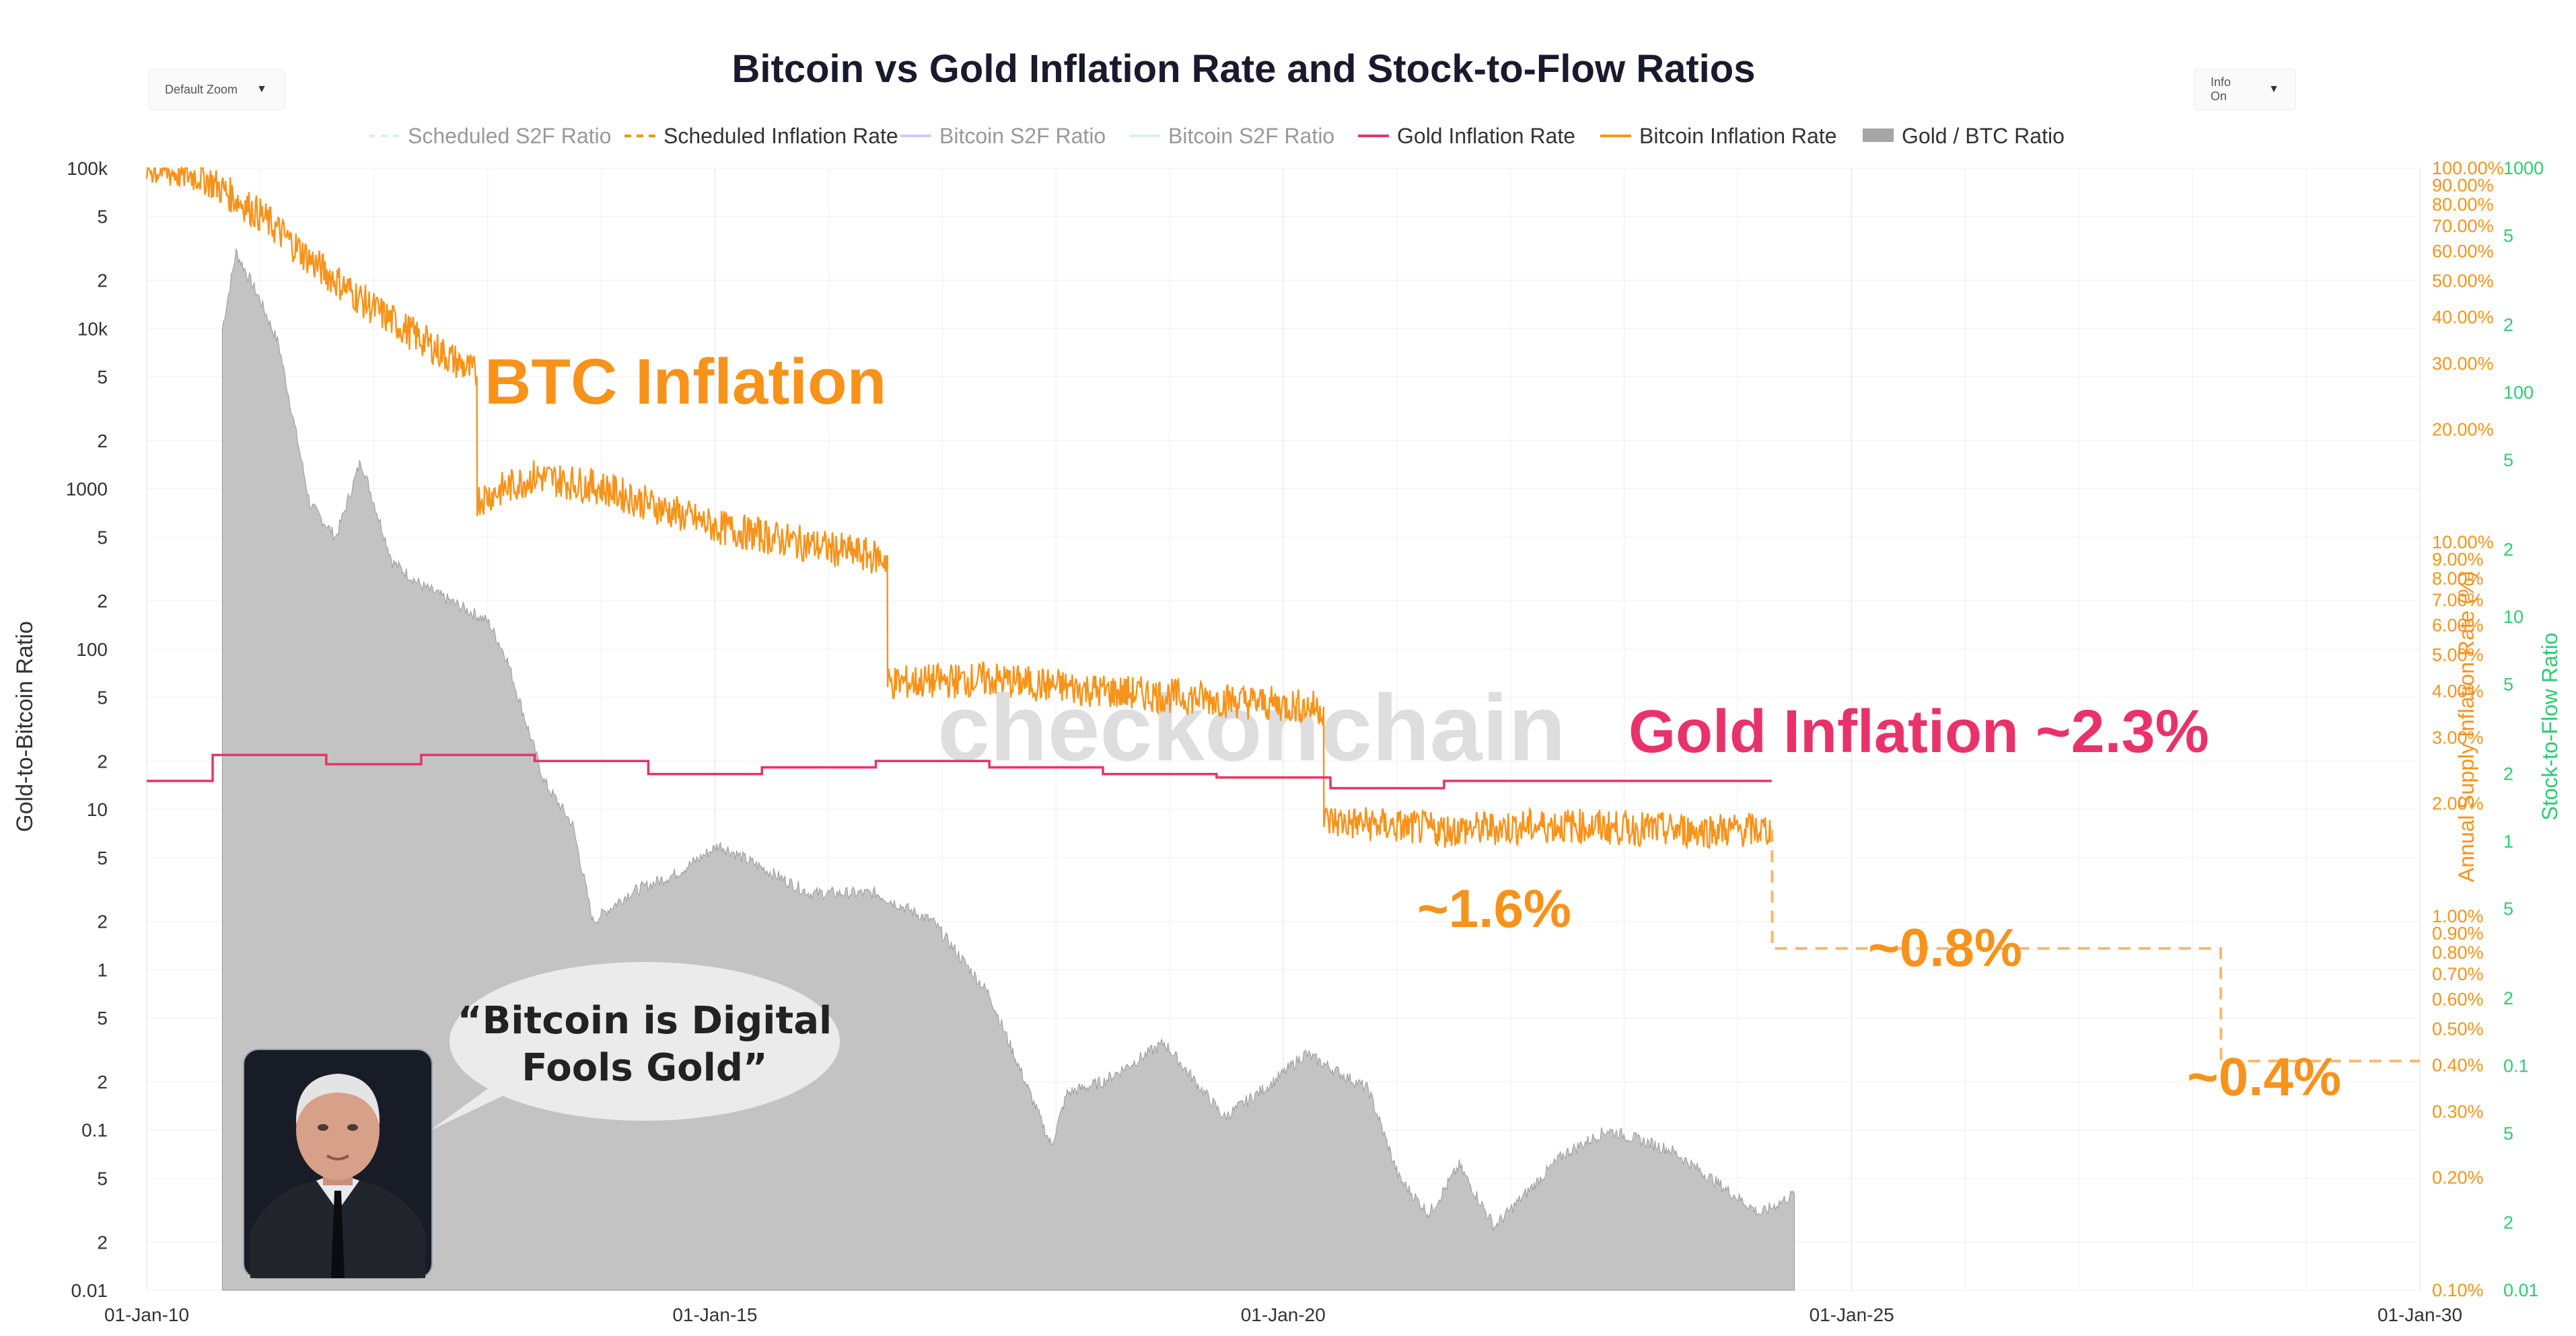 This screenshot has width=2576, height=1336. What do you see at coordinates (146, 1314) in the screenshot?
I see `x-tick-label: 01-Jan-10` at bounding box center [146, 1314].